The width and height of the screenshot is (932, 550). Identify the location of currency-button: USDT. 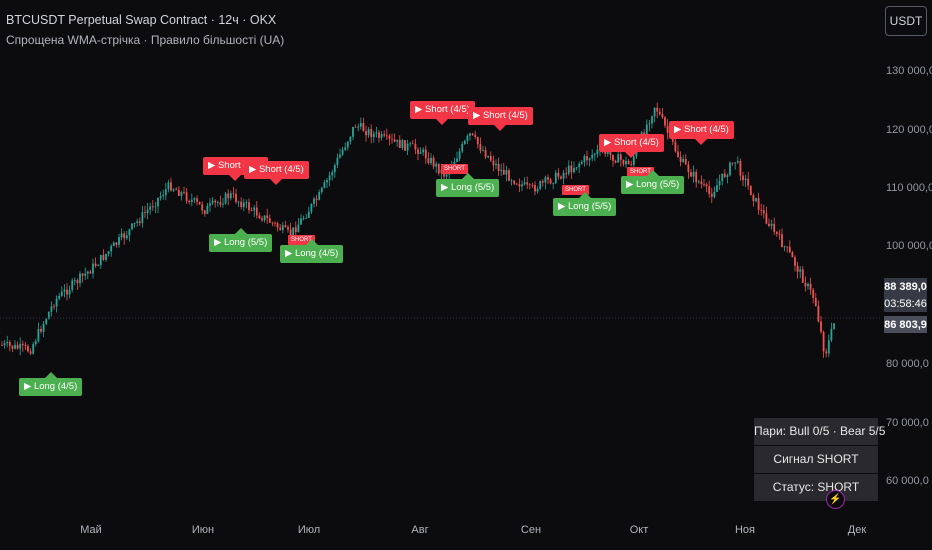
(906, 21).